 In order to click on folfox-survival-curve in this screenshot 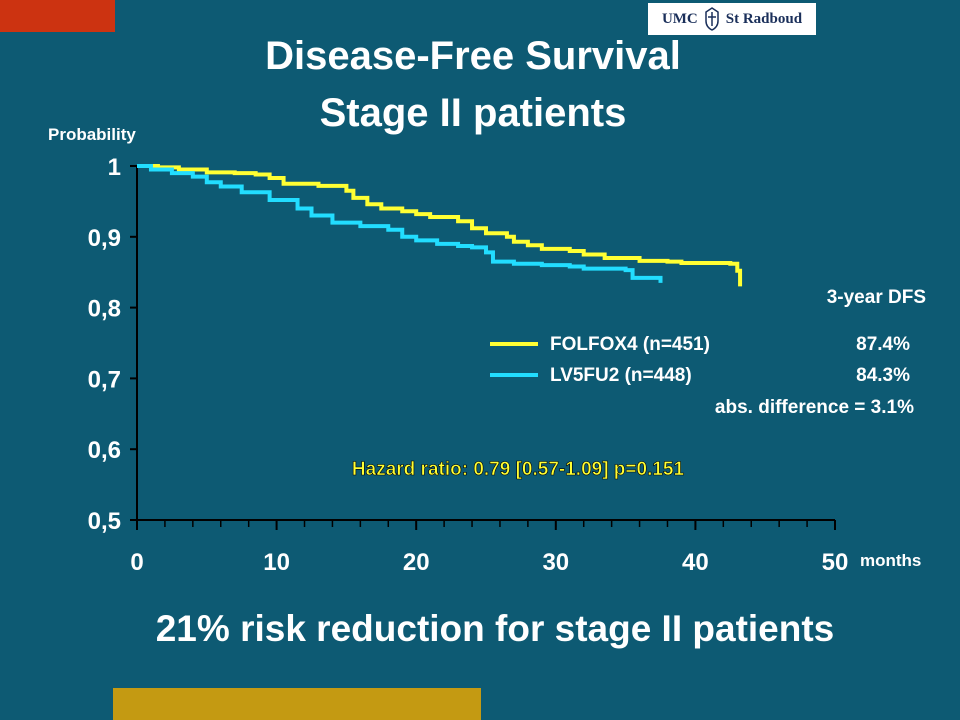, I will do `click(440, 225)`.